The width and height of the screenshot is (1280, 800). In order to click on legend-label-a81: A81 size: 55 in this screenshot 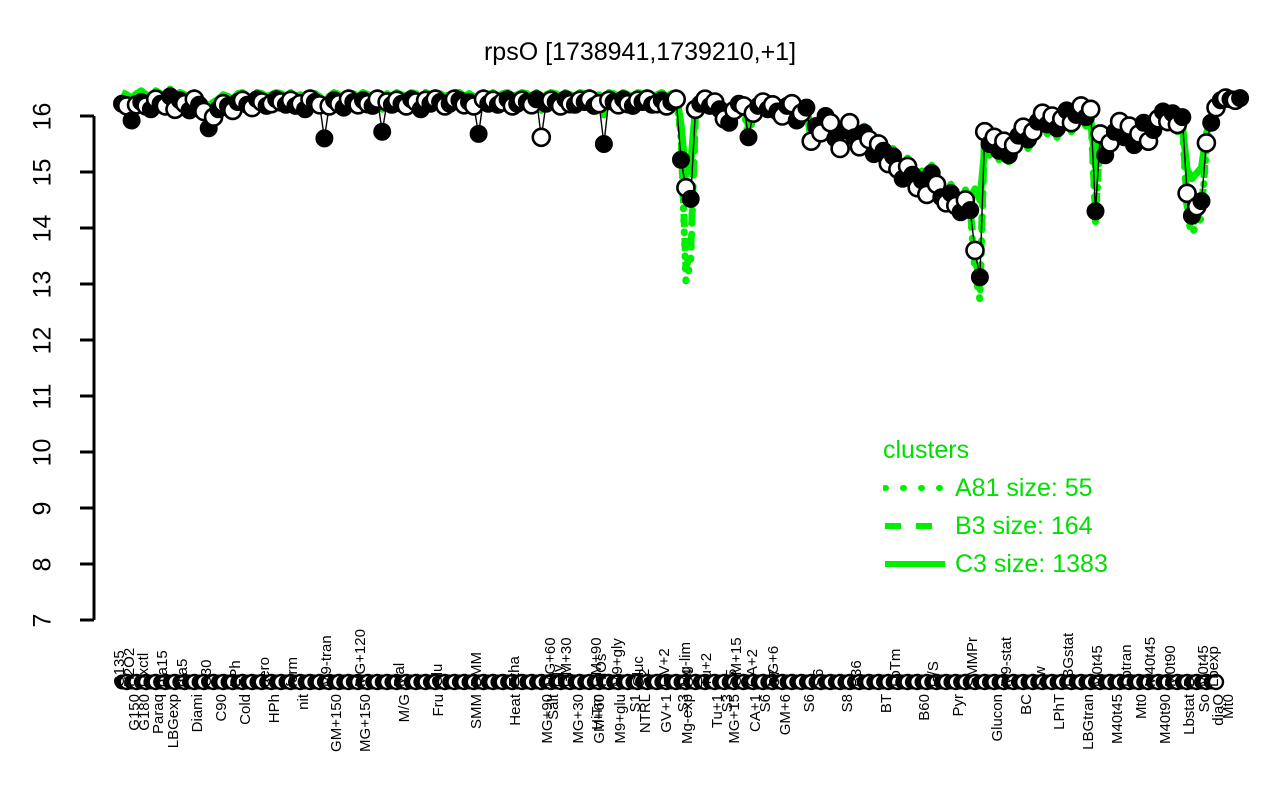, I will do `click(1024, 487)`.